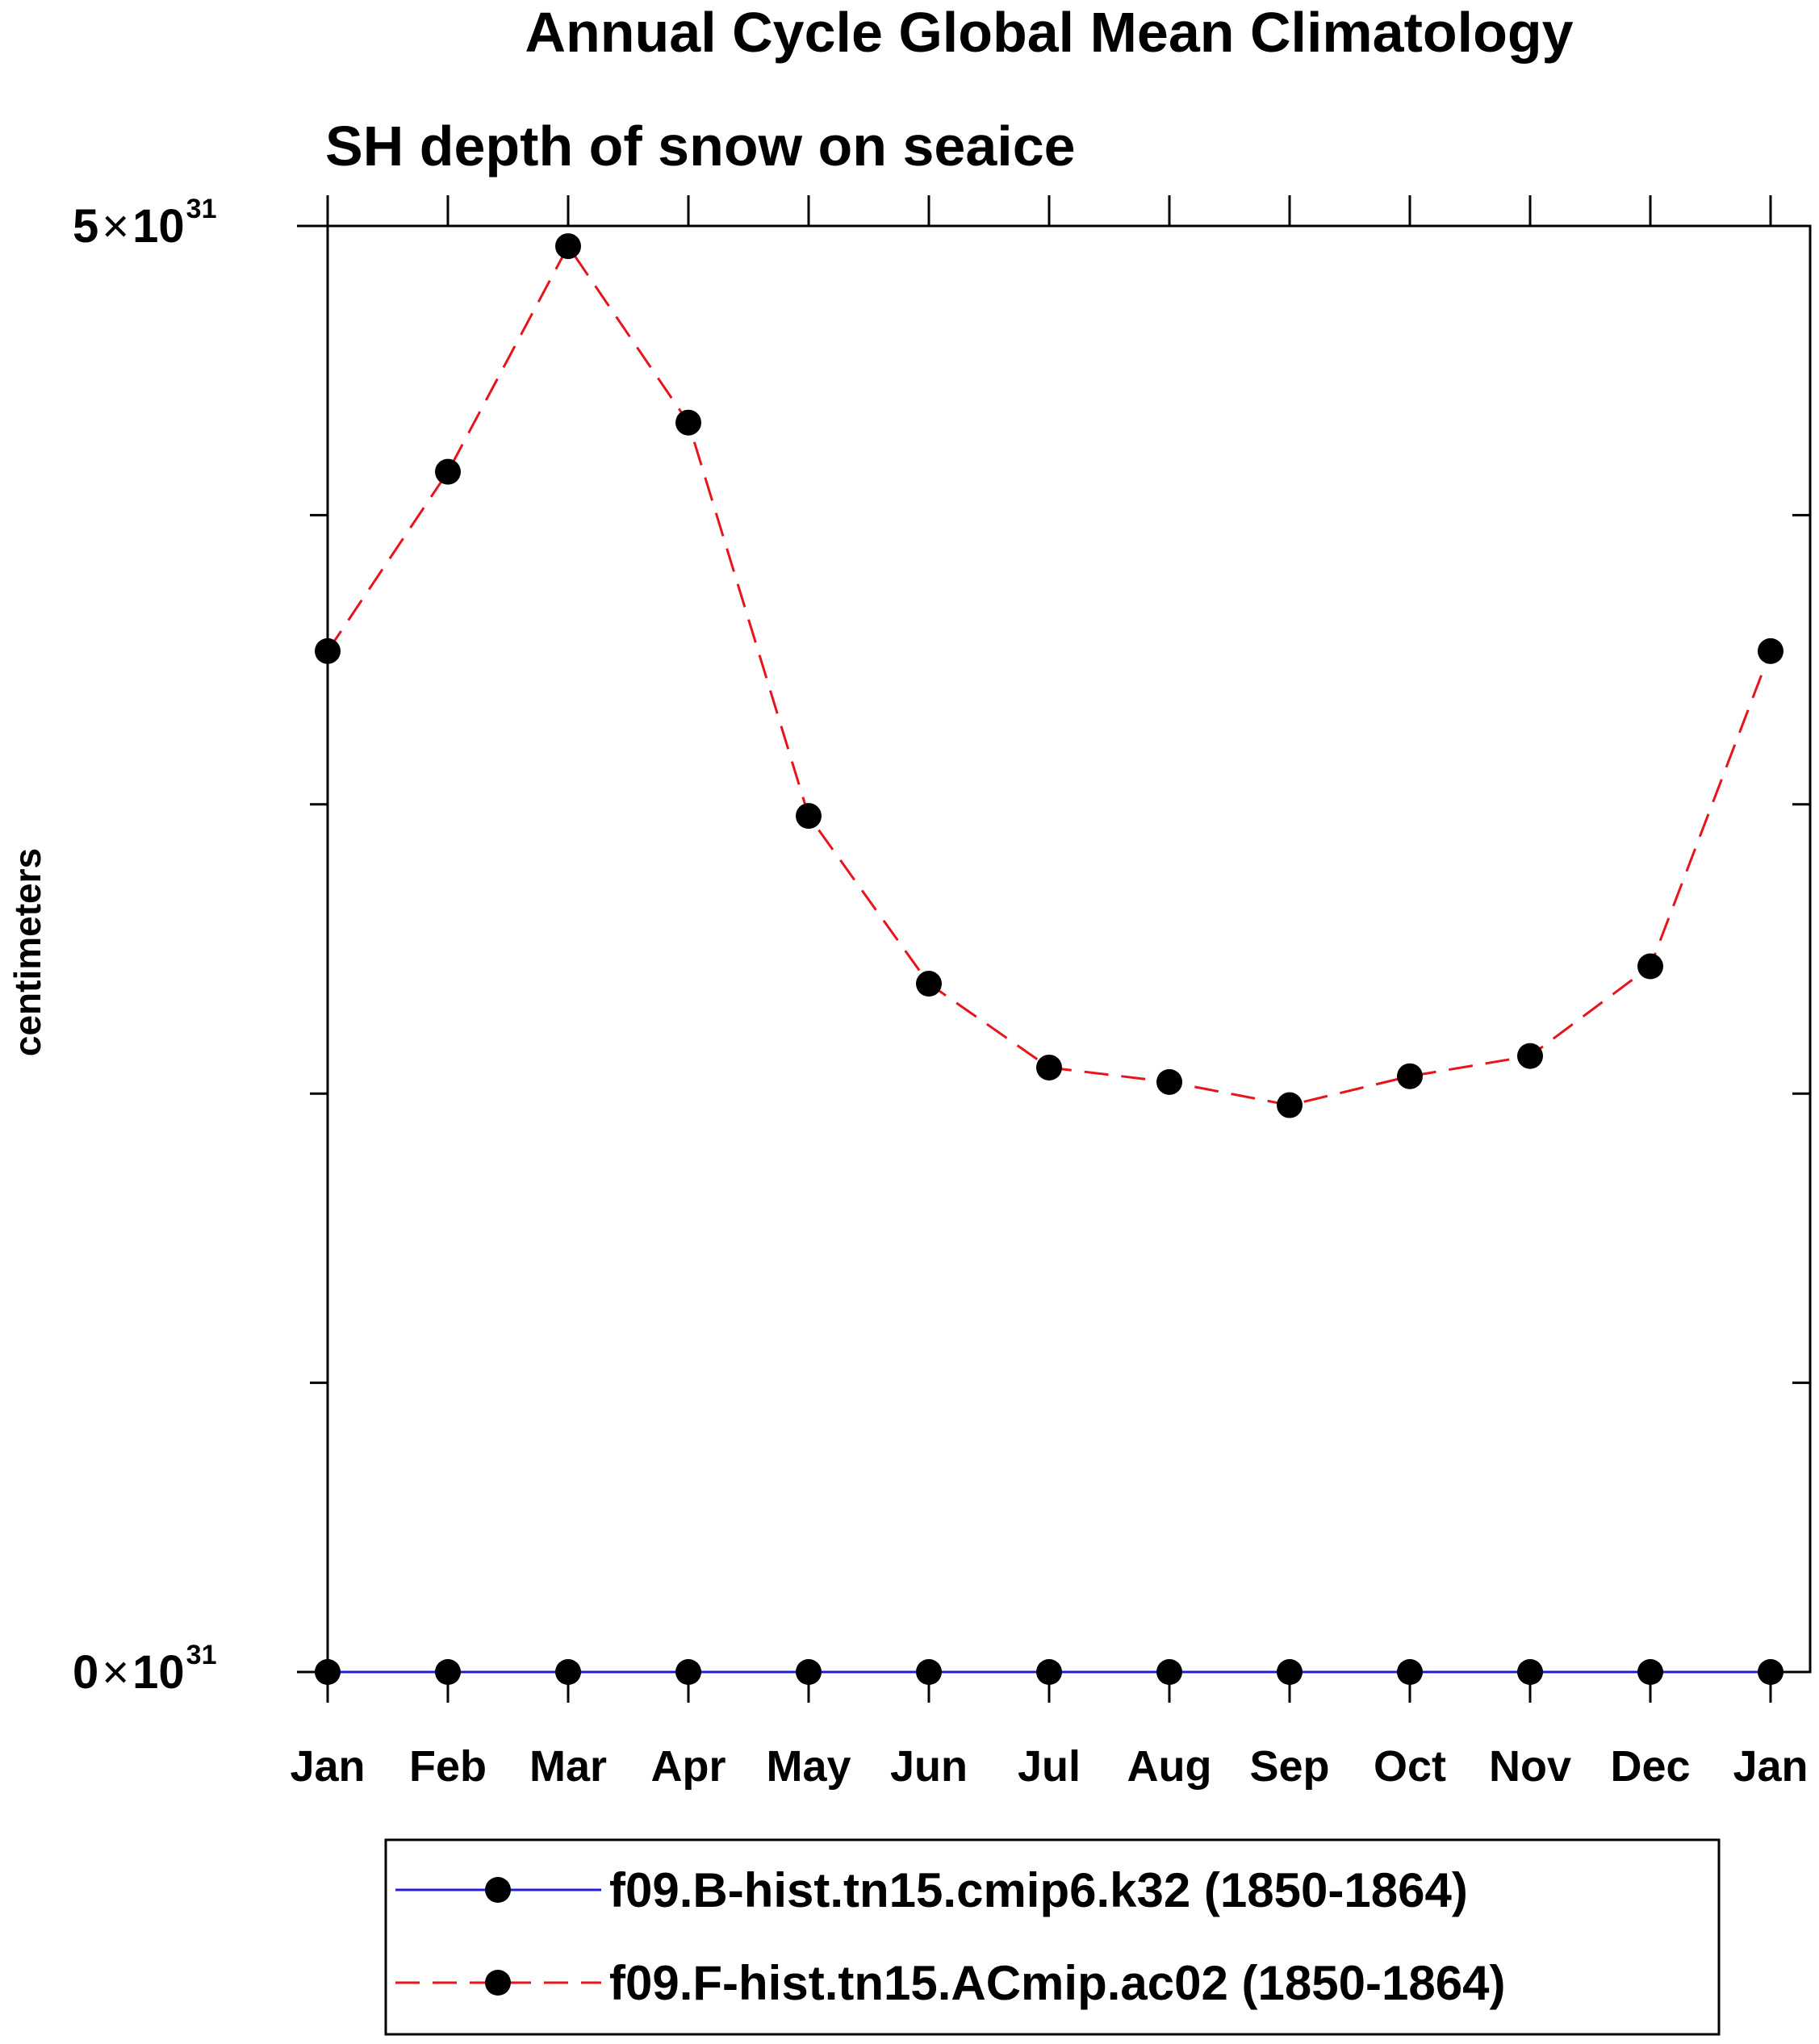 The height and width of the screenshot is (2044, 1819). What do you see at coordinates (1410, 1766) in the screenshot?
I see `x-tick-label: Oct` at bounding box center [1410, 1766].